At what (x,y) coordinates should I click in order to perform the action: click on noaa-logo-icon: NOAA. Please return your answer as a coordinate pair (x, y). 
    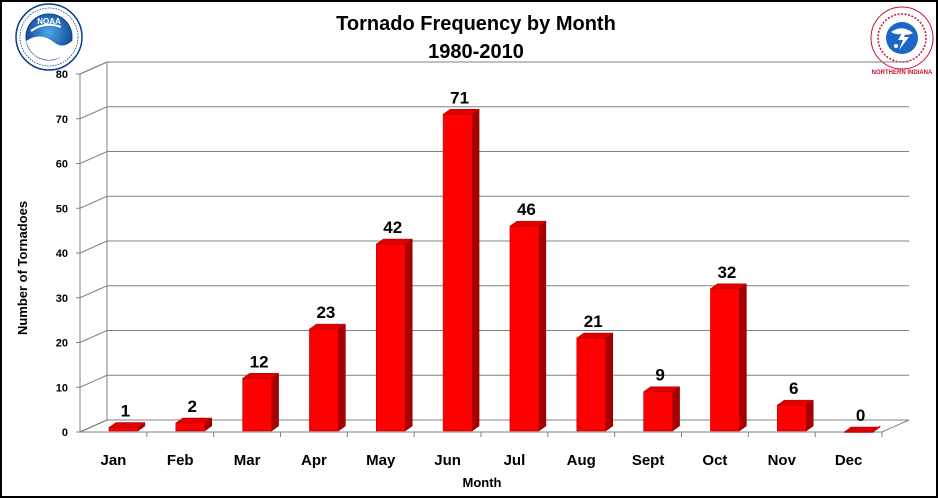
    Looking at the image, I should click on (49, 37).